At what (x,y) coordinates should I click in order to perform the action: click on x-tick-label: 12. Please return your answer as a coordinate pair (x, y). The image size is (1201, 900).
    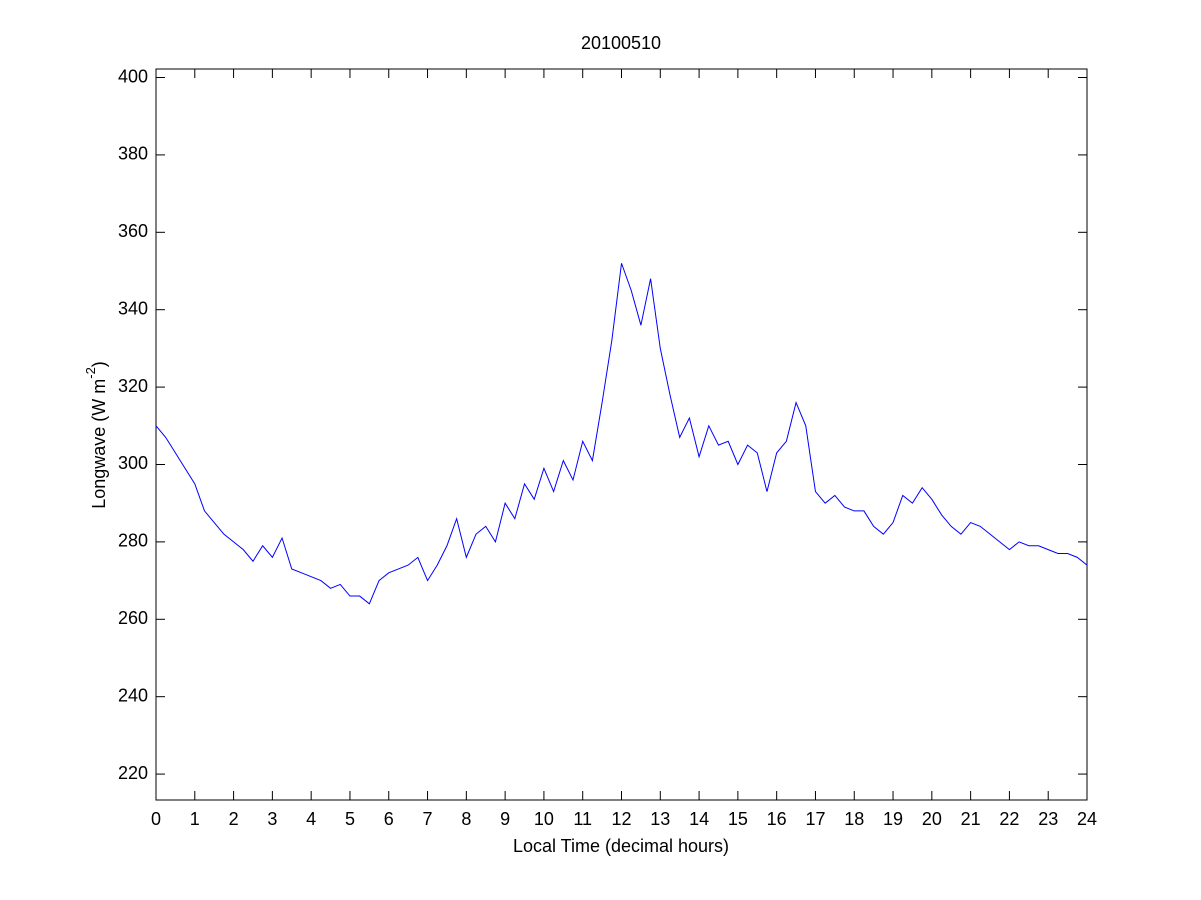
    Looking at the image, I should click on (621, 819).